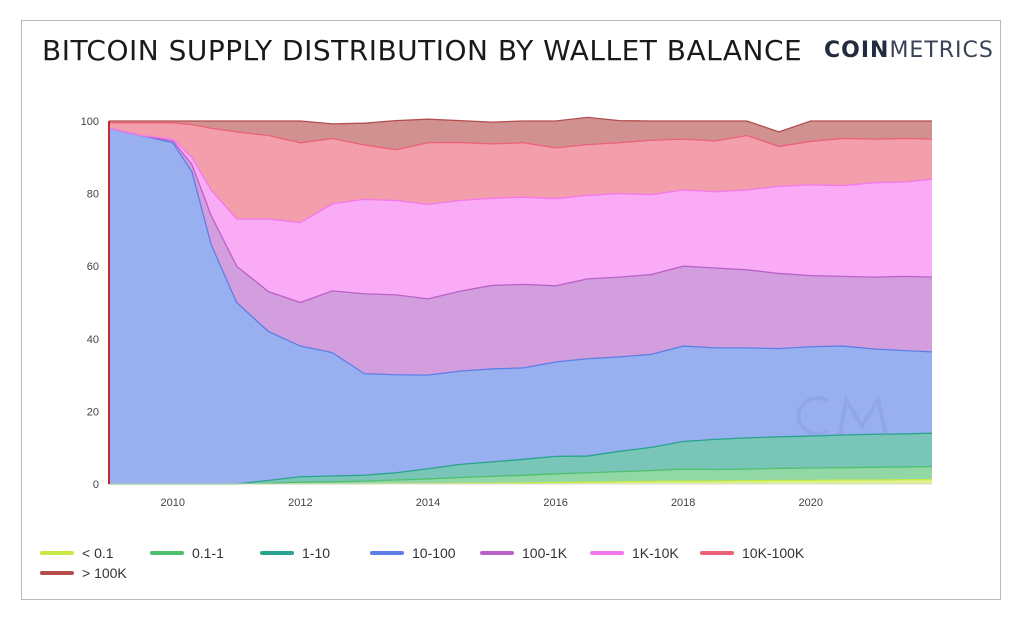  What do you see at coordinates (173, 503) in the screenshot?
I see `x-tick-label: 2010` at bounding box center [173, 503].